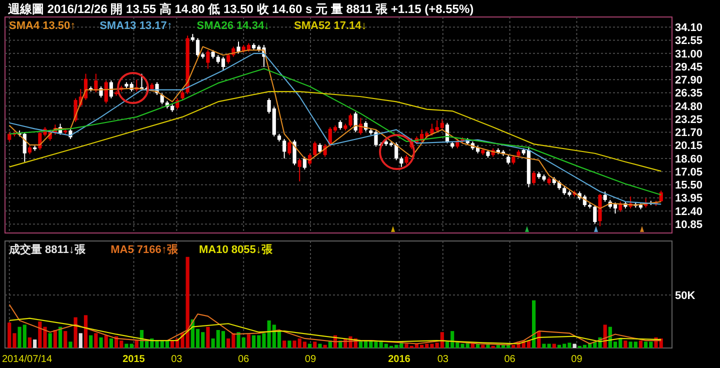  I want to click on x-tick-label: 2015, so click(134, 359).